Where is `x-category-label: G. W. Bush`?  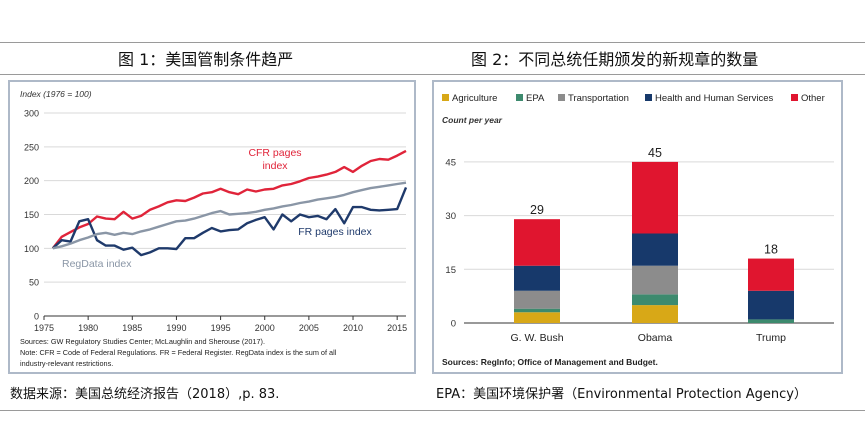 x-category-label: G. W. Bush is located at coordinates (536, 338).